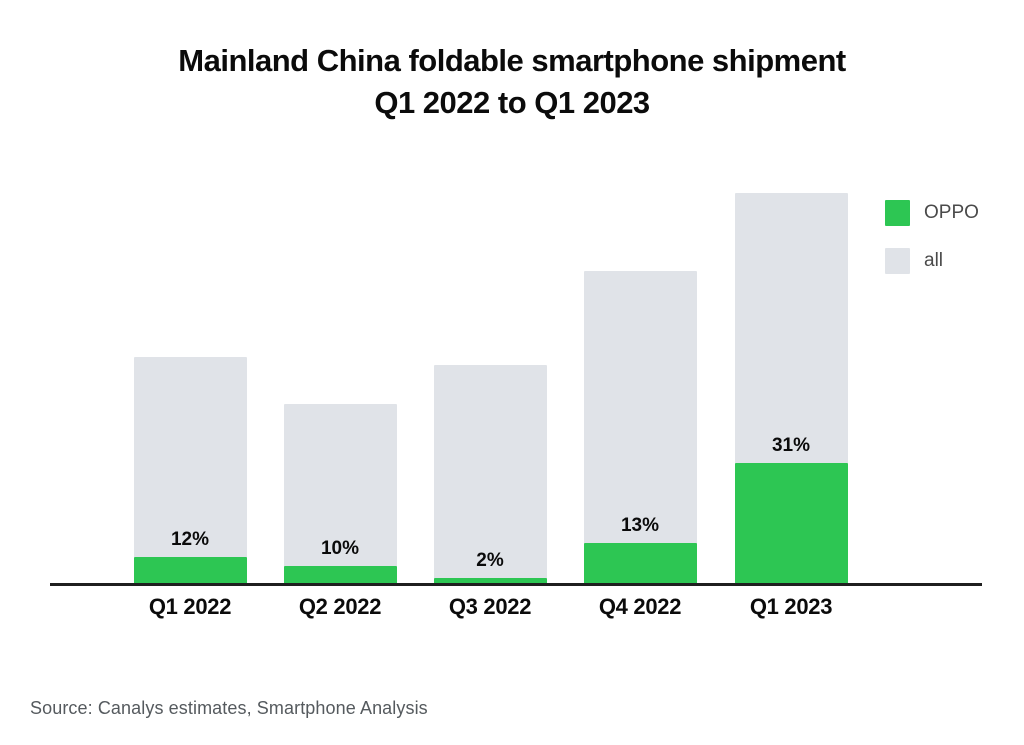  What do you see at coordinates (791, 523) in the screenshot?
I see `bar-oppo-q1-2023` at bounding box center [791, 523].